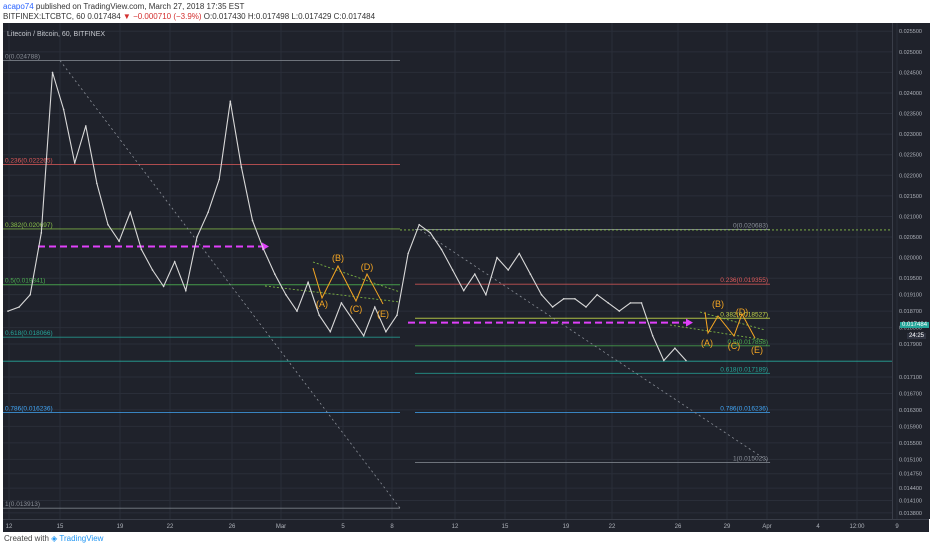 The height and width of the screenshot is (550, 932). Describe the element at coordinates (910, 427) in the screenshot. I see `y-tick-label: 0.015900` at that location.